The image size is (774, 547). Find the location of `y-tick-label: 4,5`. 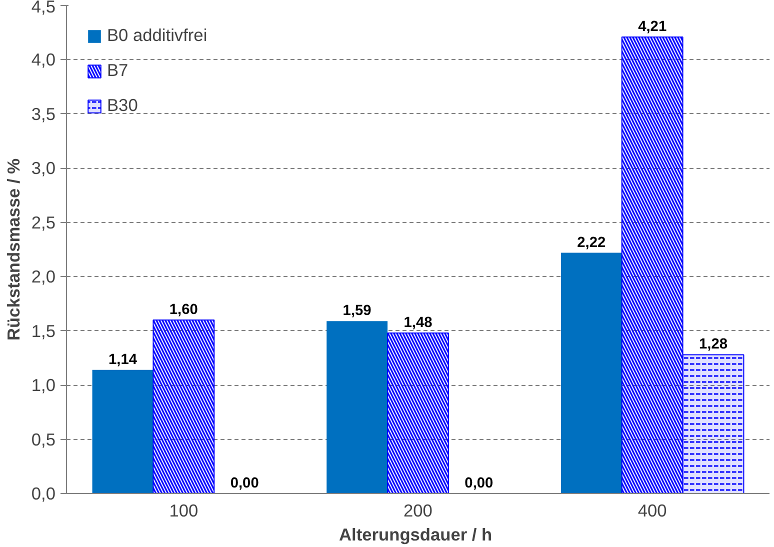

y-tick-label: 4,5 is located at coordinates (43, 8).